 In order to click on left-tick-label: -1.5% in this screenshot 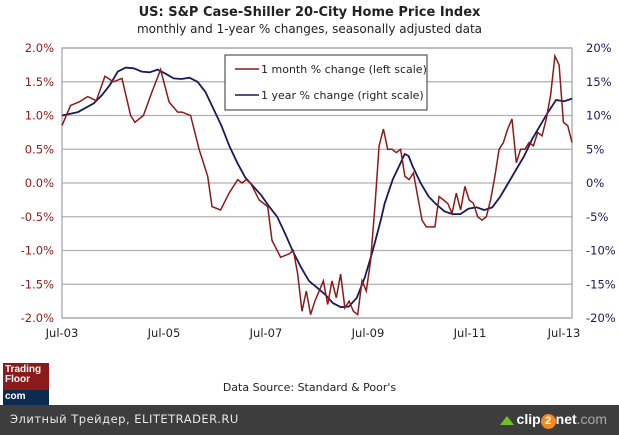, I will do `click(37, 284)`.